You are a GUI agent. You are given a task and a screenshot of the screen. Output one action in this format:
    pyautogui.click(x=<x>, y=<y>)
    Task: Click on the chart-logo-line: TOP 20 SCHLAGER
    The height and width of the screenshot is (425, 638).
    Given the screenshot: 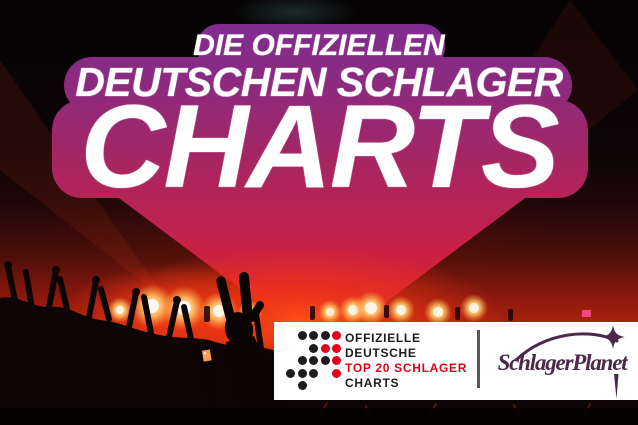 What is the action you would take?
    pyautogui.click(x=406, y=368)
    